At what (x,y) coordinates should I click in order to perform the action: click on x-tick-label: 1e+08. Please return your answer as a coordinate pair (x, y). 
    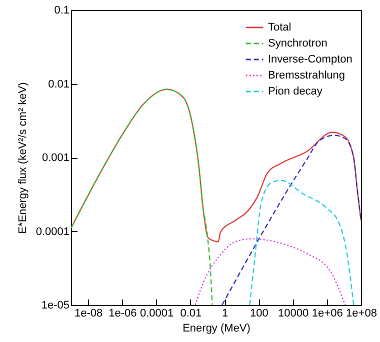
    Looking at the image, I should click on (361, 314).